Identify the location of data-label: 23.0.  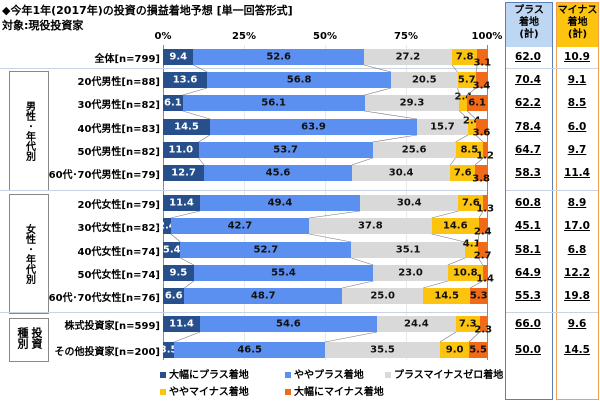
(410, 273).